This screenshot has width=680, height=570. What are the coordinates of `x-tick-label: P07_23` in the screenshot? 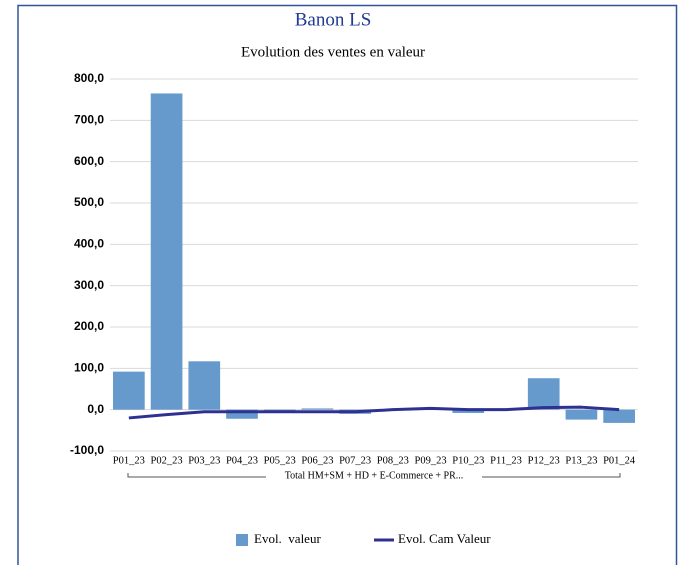 It's located at (355, 460).